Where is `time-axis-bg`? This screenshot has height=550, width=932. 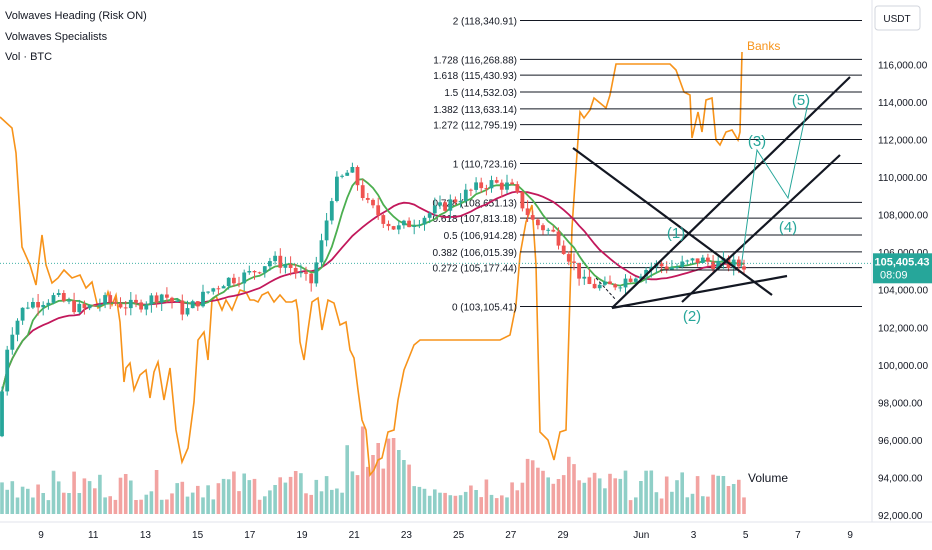
time-axis-bg is located at coordinates (466, 536).